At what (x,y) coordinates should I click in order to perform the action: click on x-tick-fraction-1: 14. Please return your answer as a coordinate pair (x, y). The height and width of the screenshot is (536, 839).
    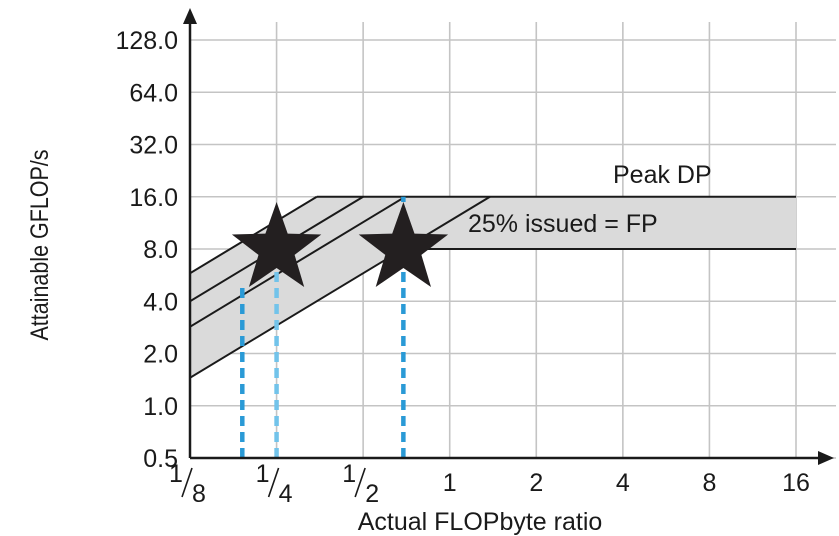
    Looking at the image, I should click on (274, 484).